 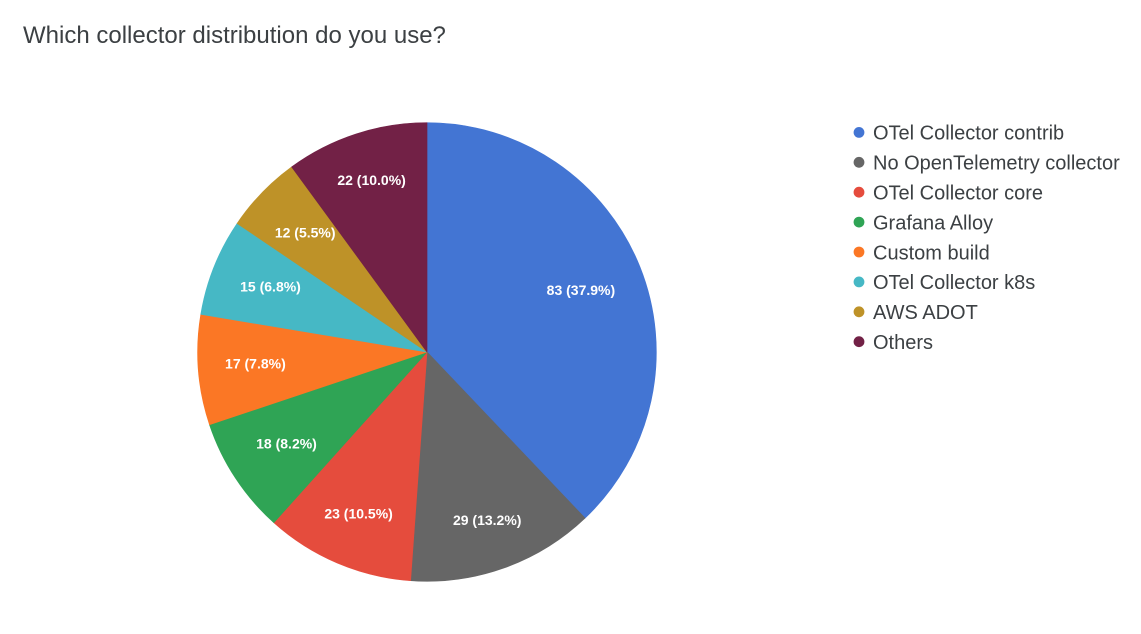 What do you see at coordinates (925, 313) in the screenshot?
I see `svg-text: AWS ADOT` at bounding box center [925, 313].